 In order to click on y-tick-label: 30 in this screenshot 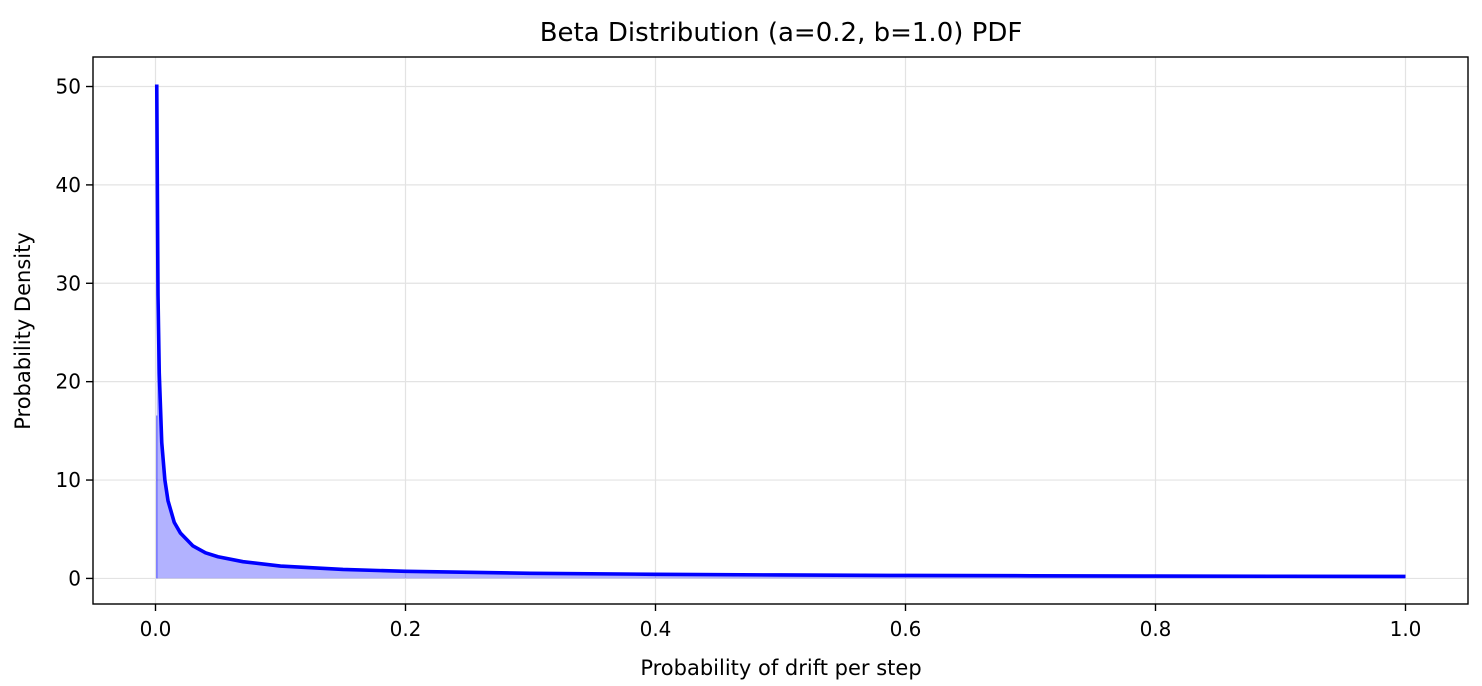, I will do `click(68, 283)`.